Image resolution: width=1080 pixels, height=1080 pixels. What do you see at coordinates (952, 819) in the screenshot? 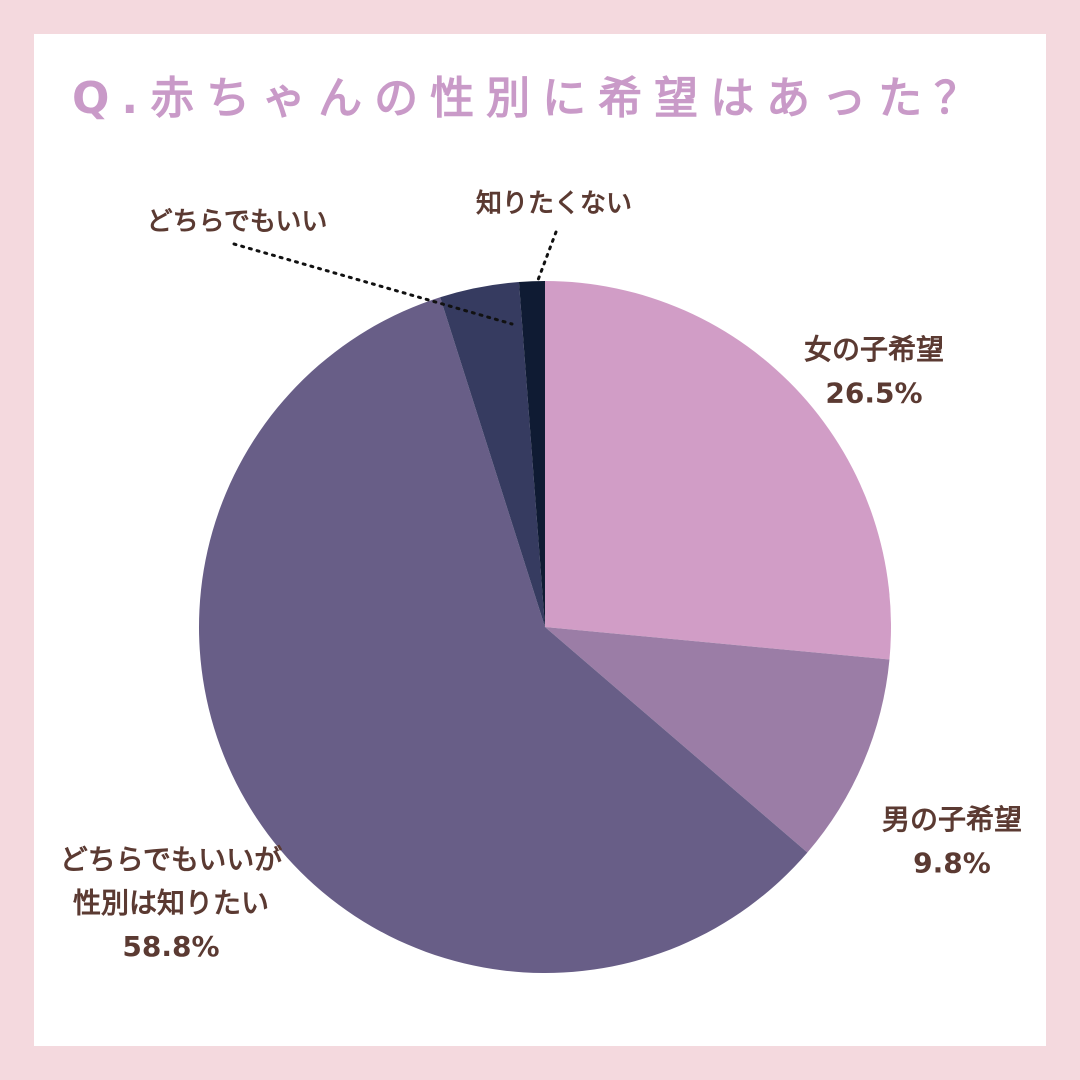
I see `slice-label: 男の子希望` at bounding box center [952, 819].